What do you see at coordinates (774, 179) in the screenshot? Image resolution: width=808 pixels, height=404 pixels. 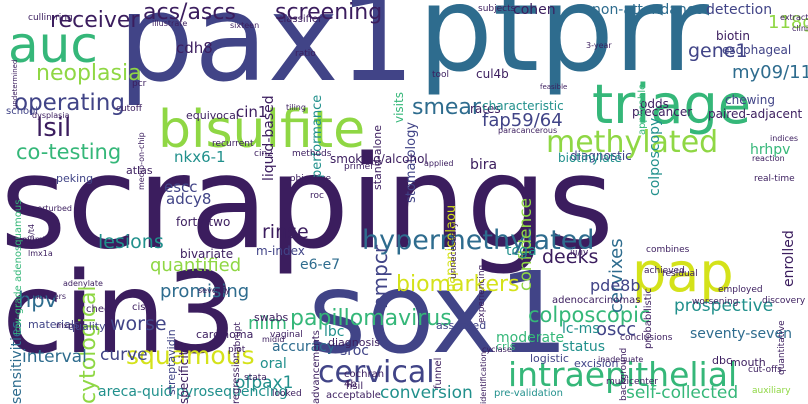 I see `word-real-time: real-time` at bounding box center [774, 179].